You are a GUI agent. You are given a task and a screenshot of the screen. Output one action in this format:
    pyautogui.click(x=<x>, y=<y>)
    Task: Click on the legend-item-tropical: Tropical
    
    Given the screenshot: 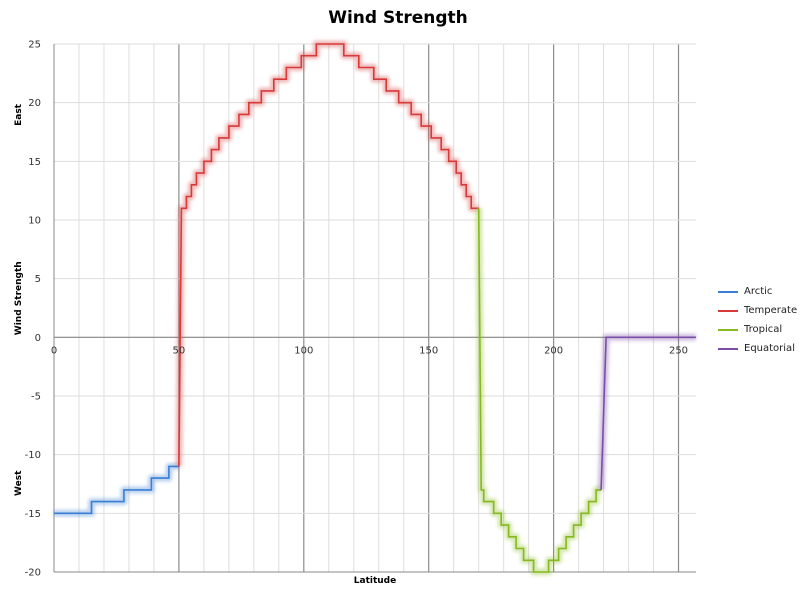 What is the action you would take?
    pyautogui.click(x=757, y=329)
    